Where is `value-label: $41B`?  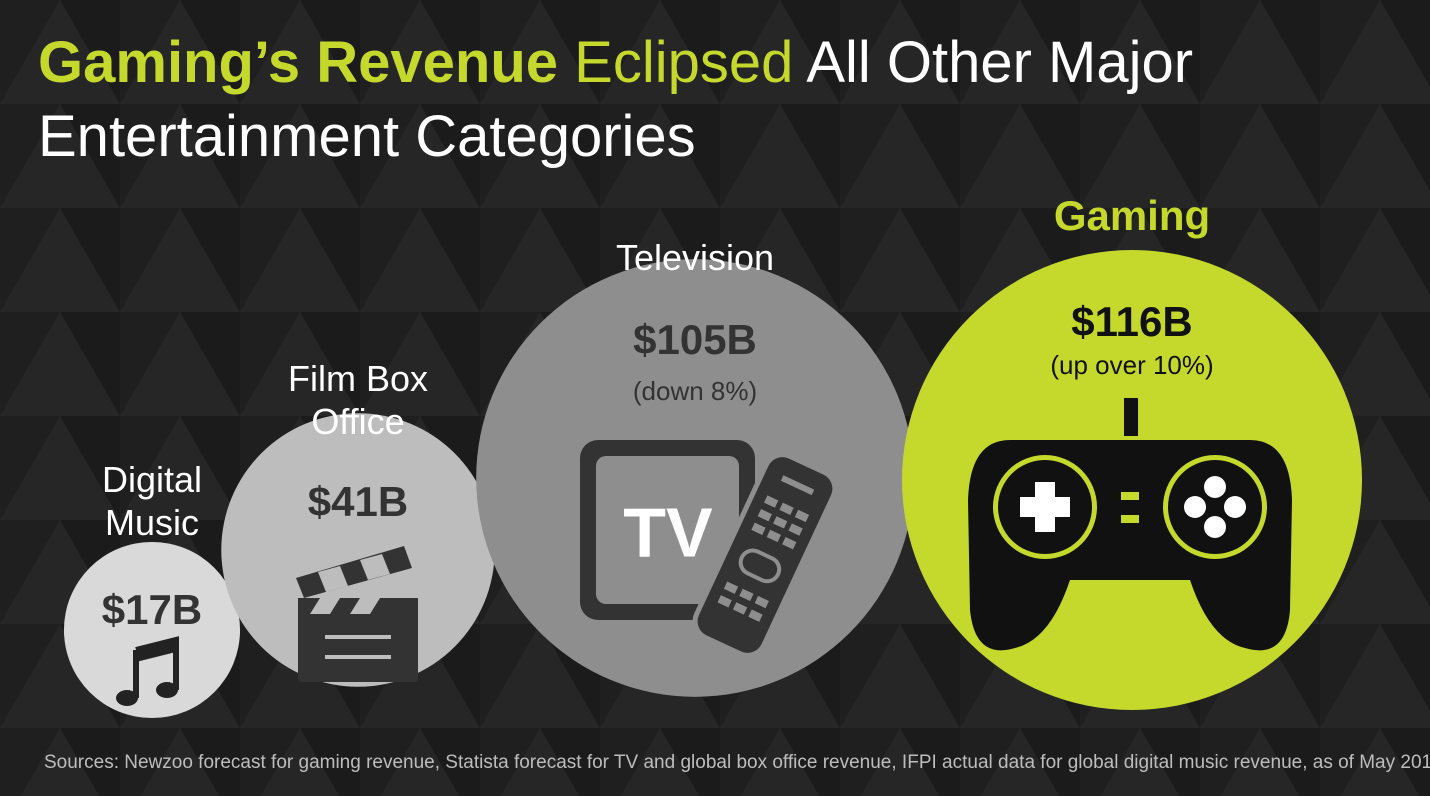
value-label: $41B is located at coordinates (358, 501).